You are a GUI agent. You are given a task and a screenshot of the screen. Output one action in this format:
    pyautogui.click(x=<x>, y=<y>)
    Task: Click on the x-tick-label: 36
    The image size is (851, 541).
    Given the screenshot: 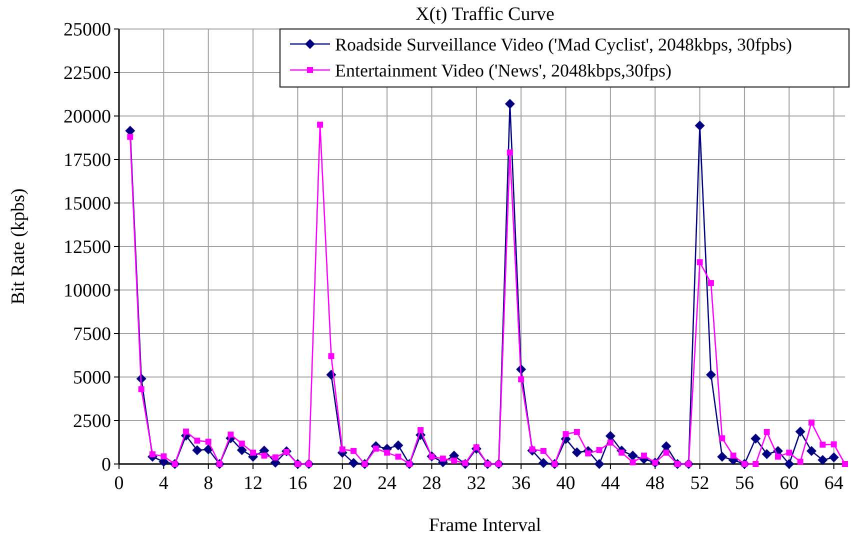 What is the action you would take?
    pyautogui.click(x=521, y=483)
    